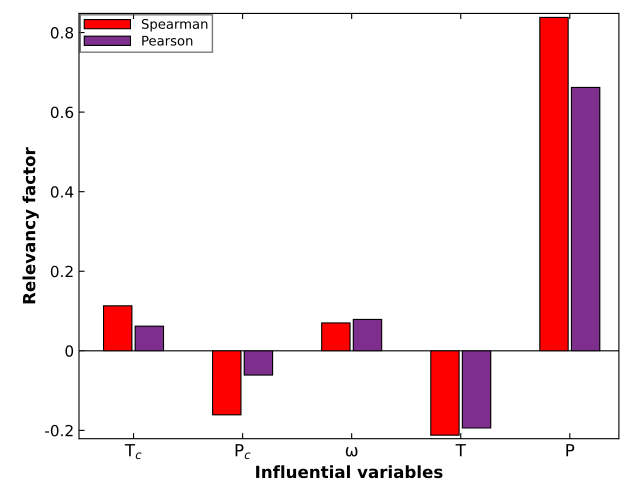  I want to click on y-tick-label: 0.4, so click(62, 192).